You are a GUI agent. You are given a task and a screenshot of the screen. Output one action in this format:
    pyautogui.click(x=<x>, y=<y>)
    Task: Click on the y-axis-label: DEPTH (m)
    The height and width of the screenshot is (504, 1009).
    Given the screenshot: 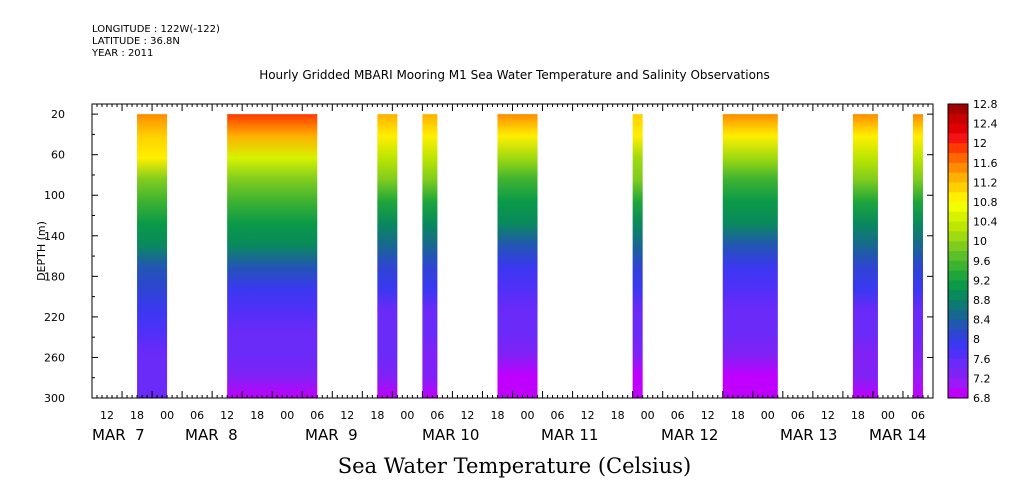 What is the action you would take?
    pyautogui.click(x=41, y=251)
    